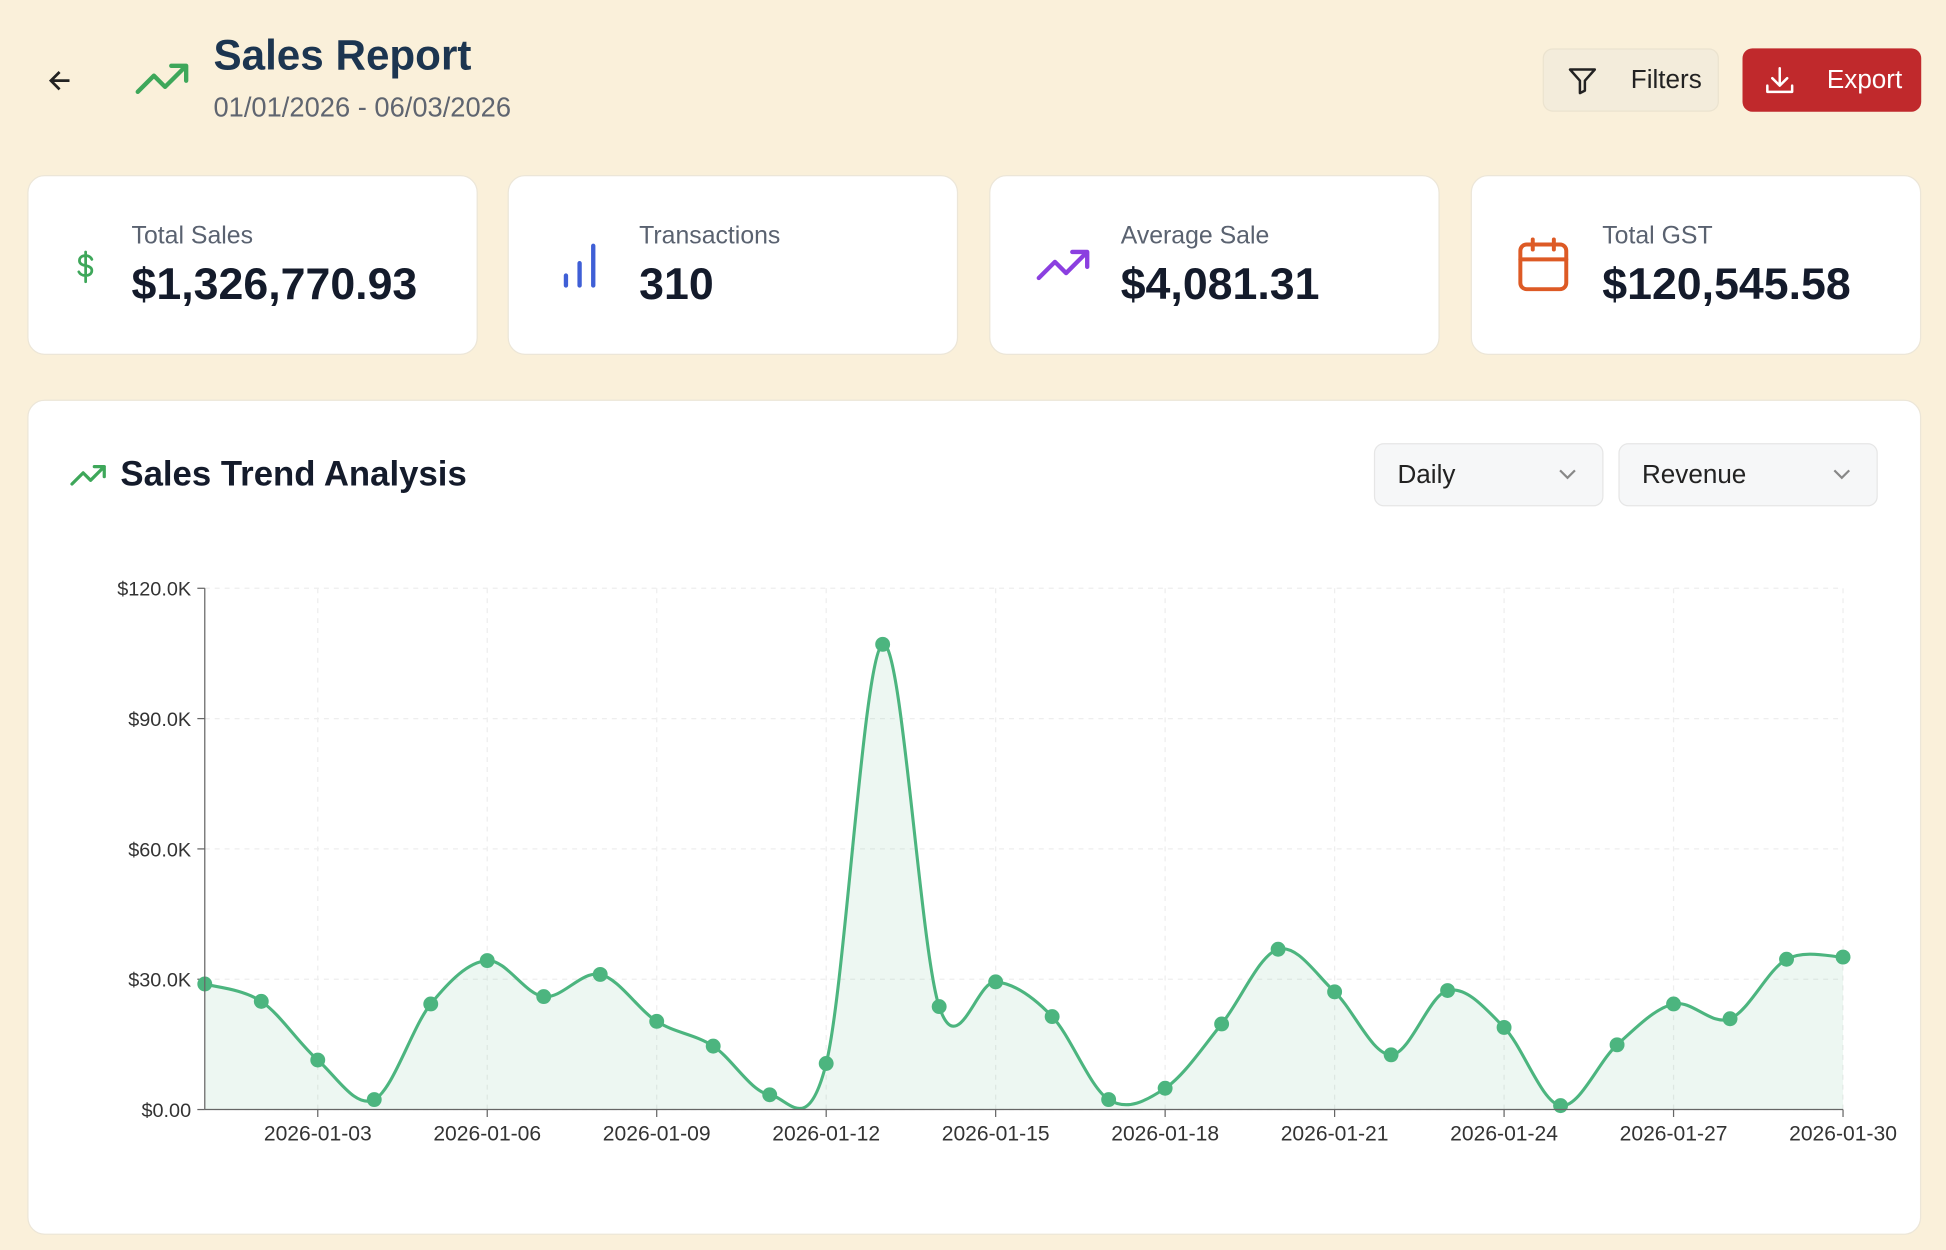 The width and height of the screenshot is (1946, 1250). What do you see at coordinates (1335, 1134) in the screenshot?
I see `x-tick-label: 2026-01-21` at bounding box center [1335, 1134].